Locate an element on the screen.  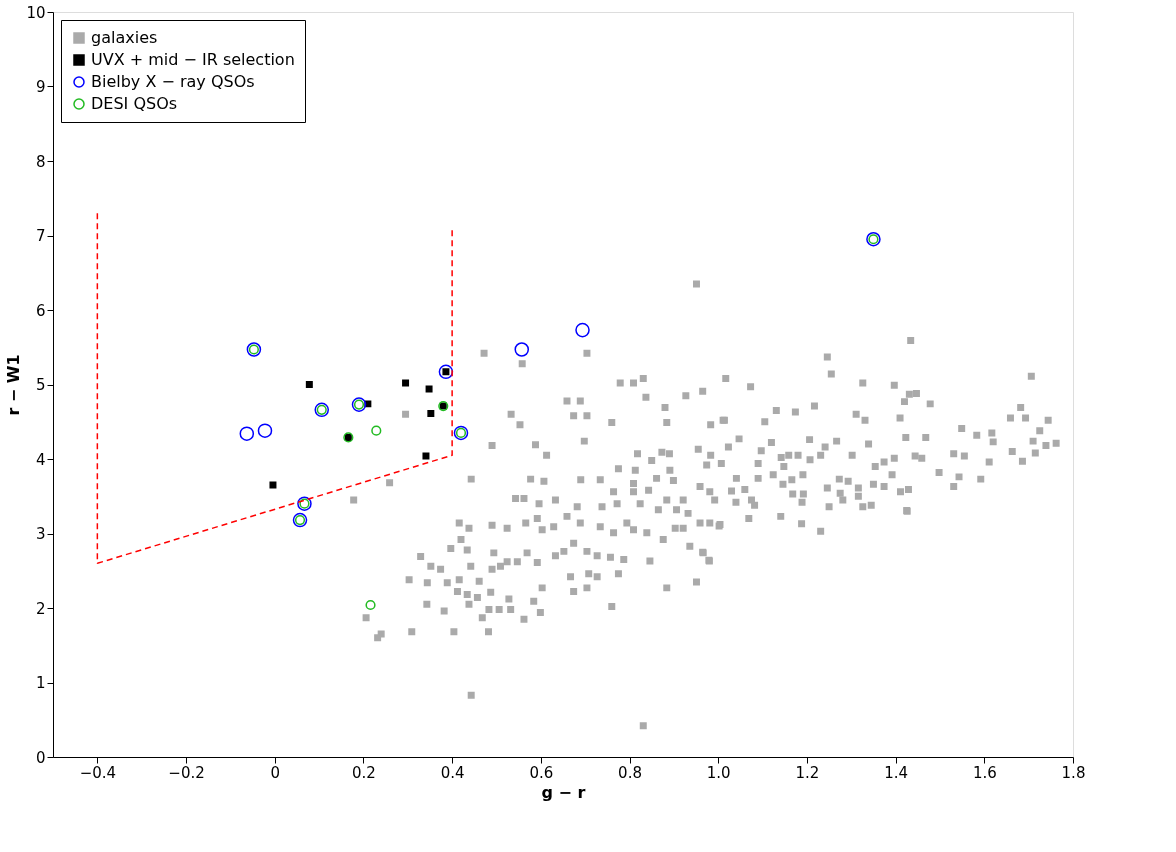
y-tick-label: 7 is located at coordinates (40, 236).